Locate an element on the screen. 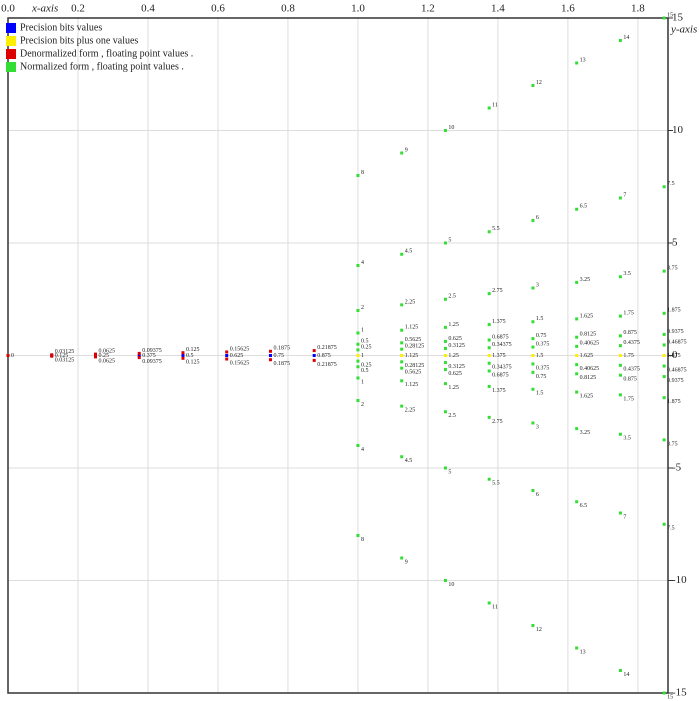 This screenshot has height=701, width=700. y-tick-label: -5 is located at coordinates (677, 468).